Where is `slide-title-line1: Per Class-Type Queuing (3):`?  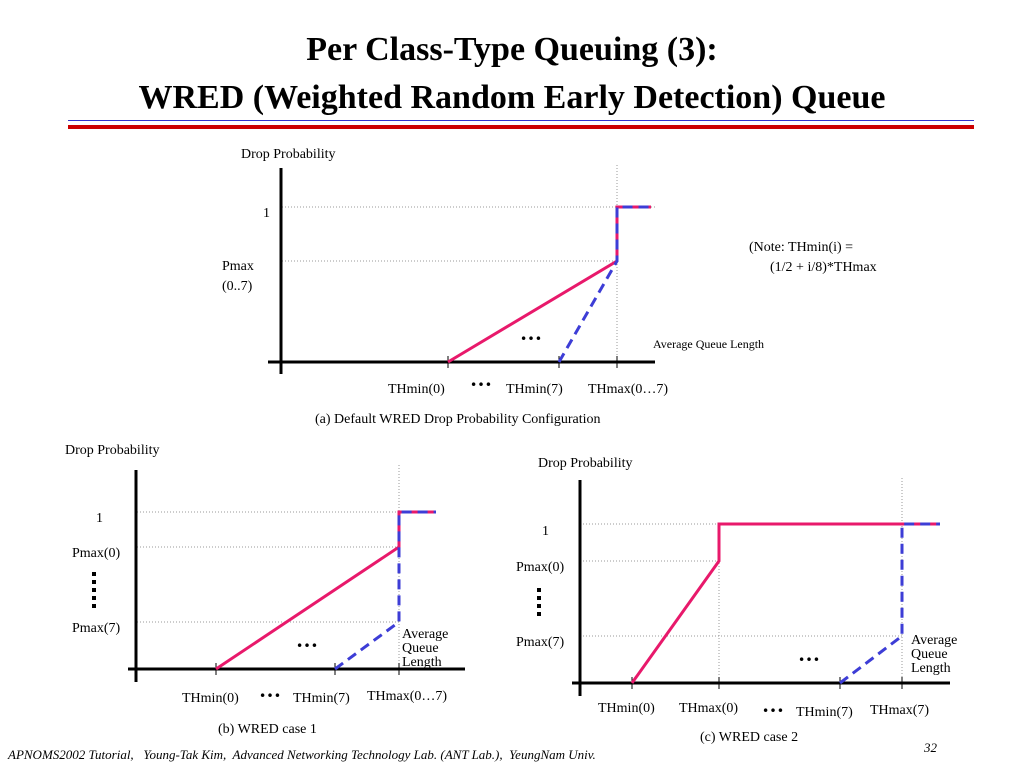 slide-title-line1: Per Class-Type Queuing (3): is located at coordinates (512, 49).